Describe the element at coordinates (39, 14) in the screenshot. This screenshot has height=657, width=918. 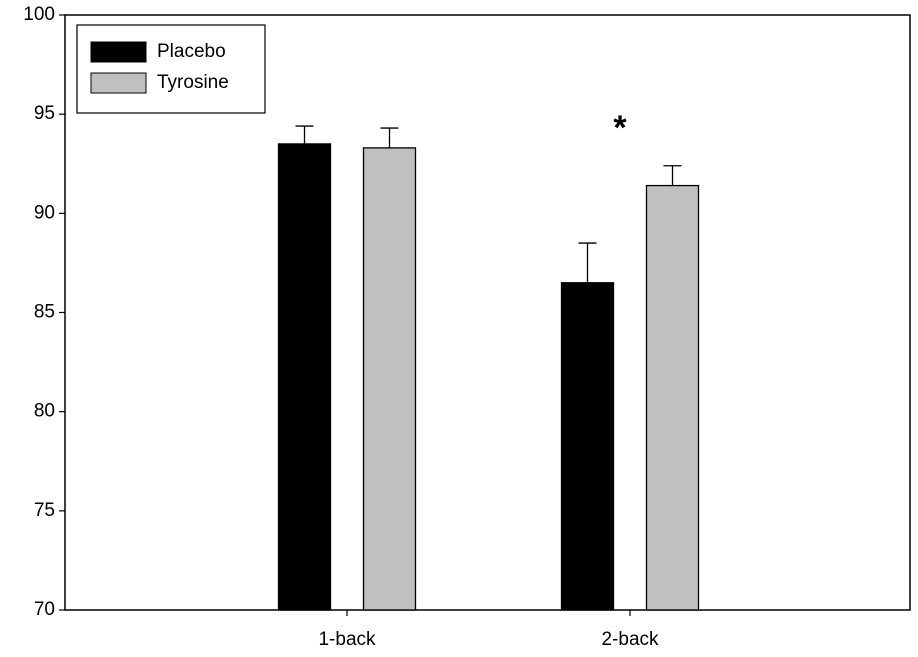
I see `y-tick-label: 100` at that location.